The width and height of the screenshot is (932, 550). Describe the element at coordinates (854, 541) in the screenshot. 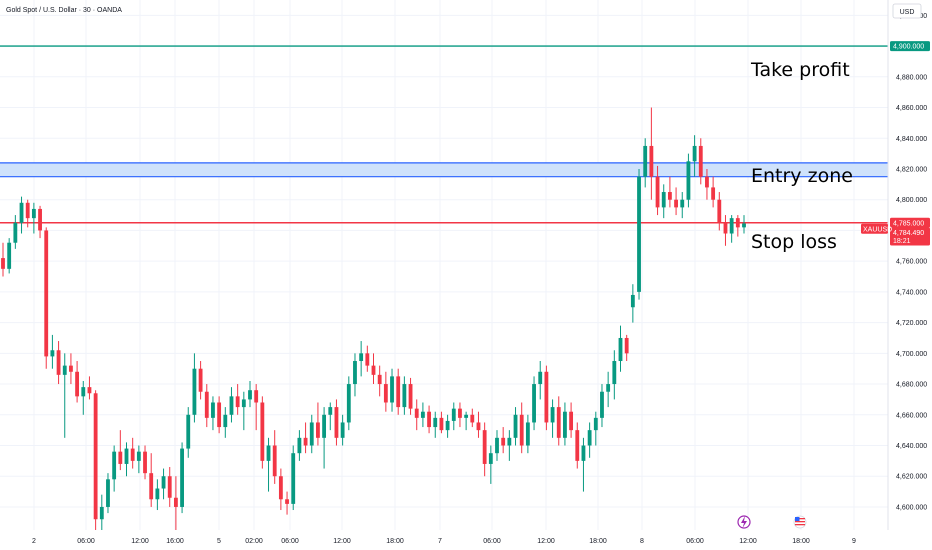

I see `x-tick-label: 9` at that location.